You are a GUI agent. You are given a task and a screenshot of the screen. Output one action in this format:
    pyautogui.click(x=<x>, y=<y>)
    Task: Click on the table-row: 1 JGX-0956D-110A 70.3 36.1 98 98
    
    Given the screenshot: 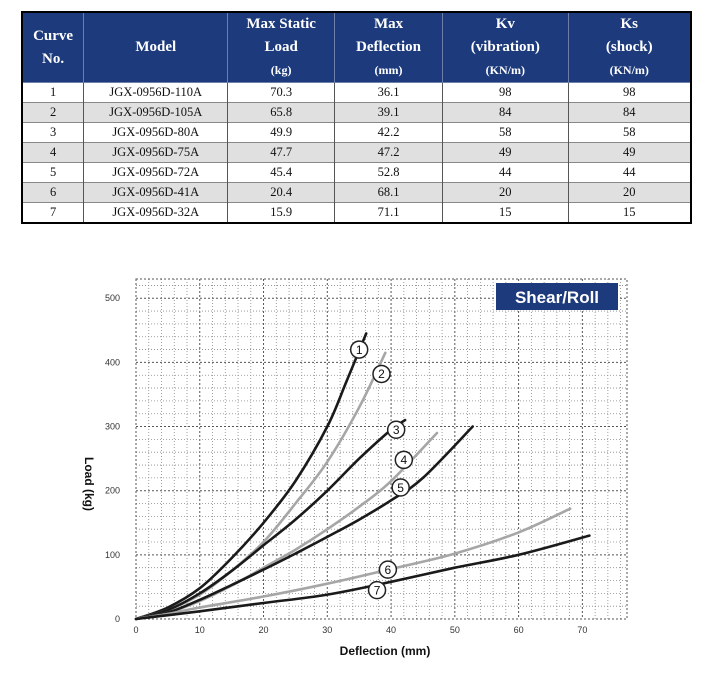 What is the action you would take?
    pyautogui.click(x=356, y=92)
    